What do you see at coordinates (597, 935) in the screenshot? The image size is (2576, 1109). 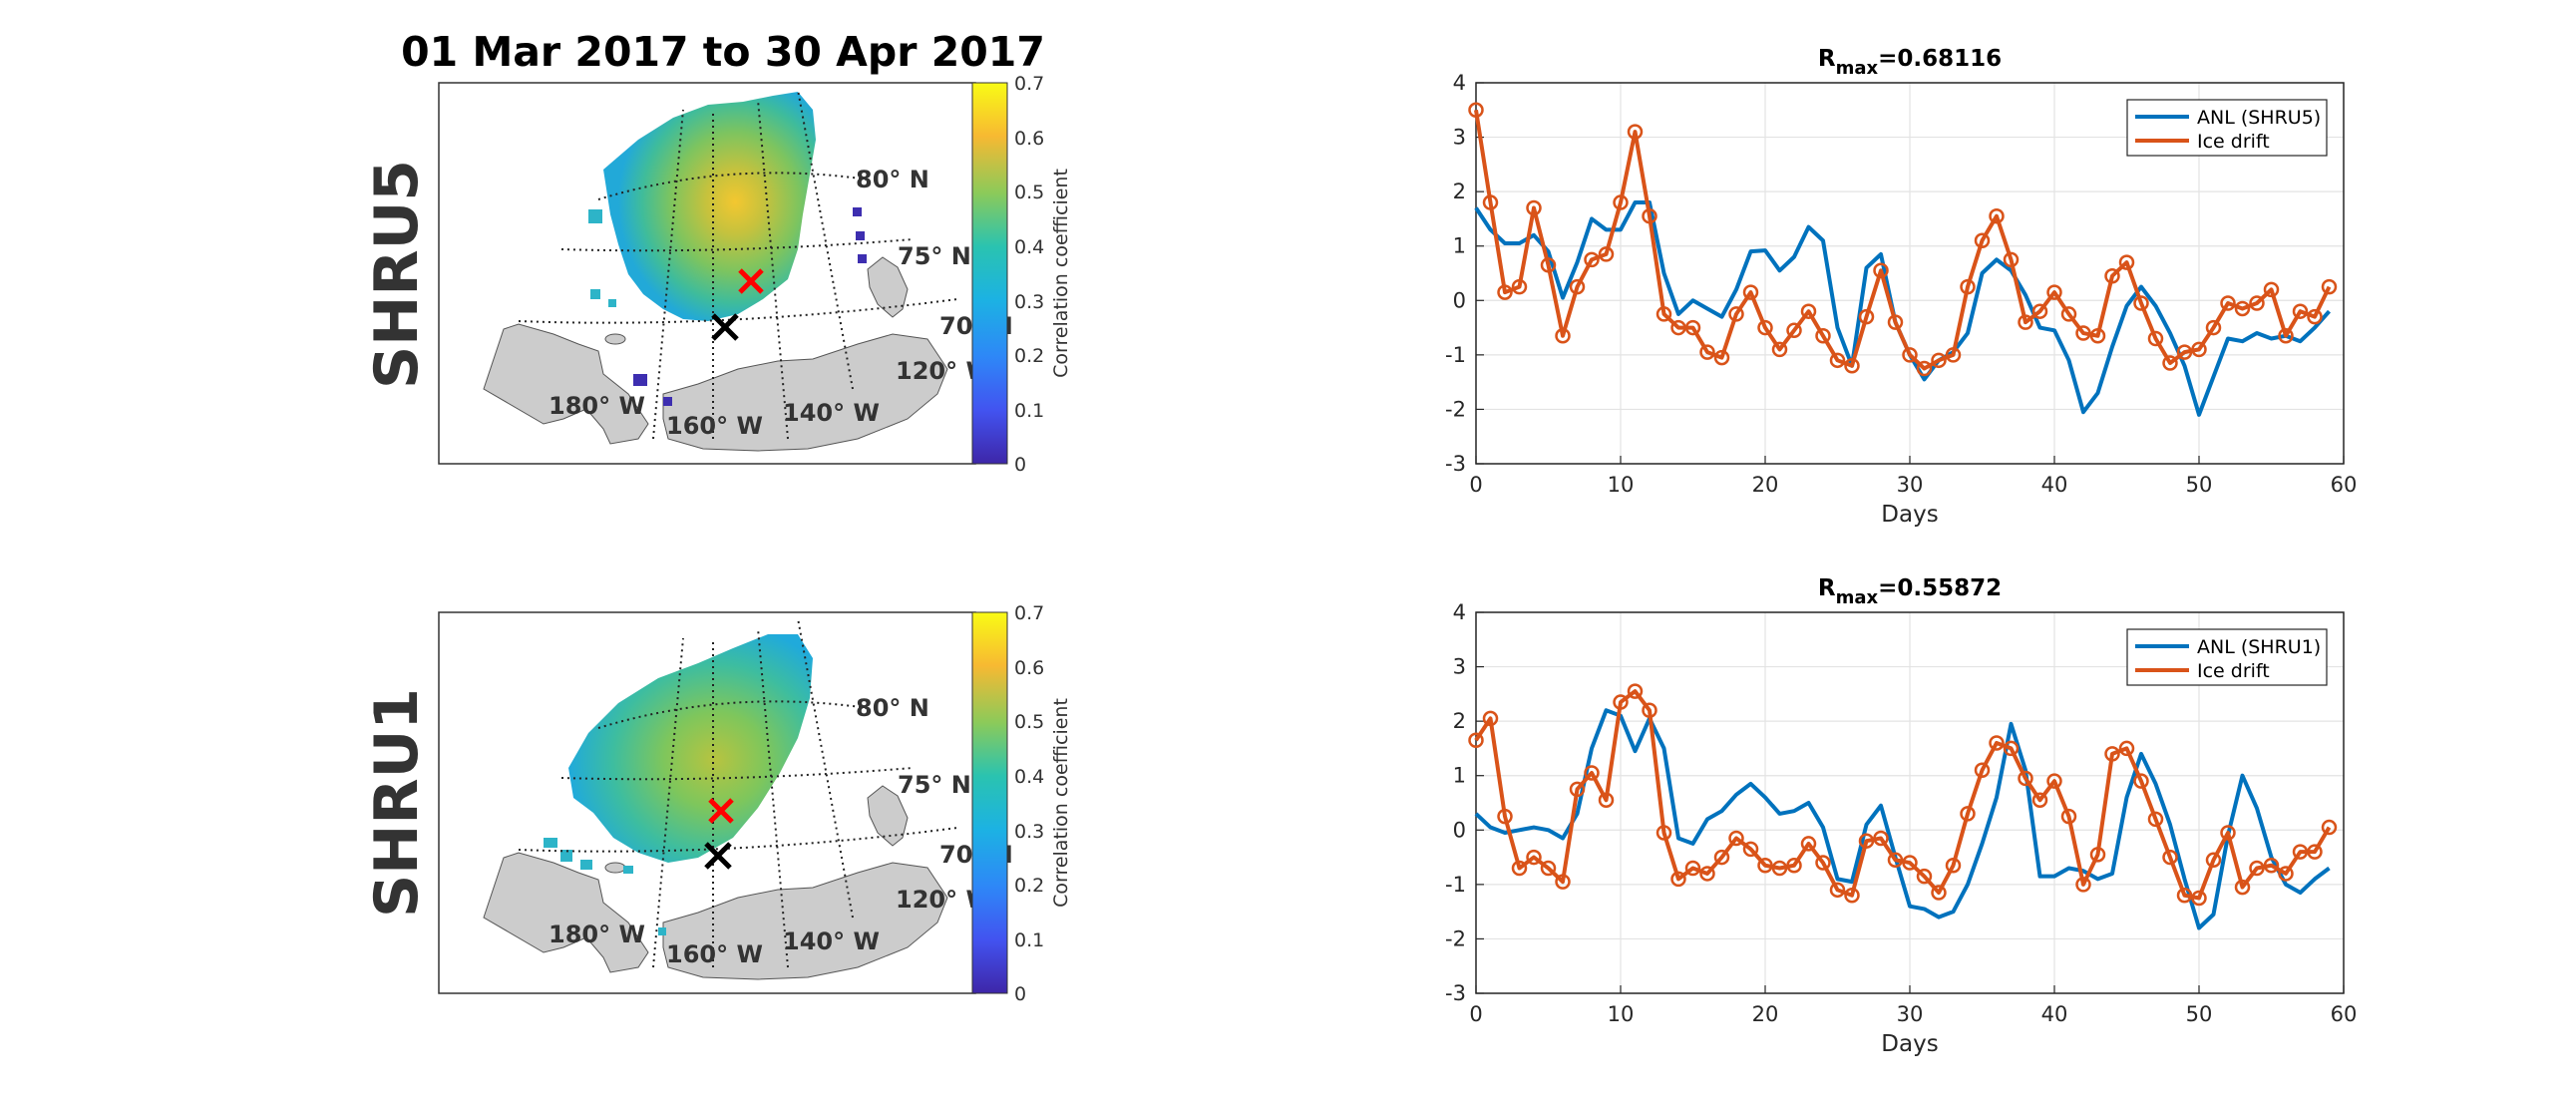 I see `lon-label: 180° W` at bounding box center [597, 935].